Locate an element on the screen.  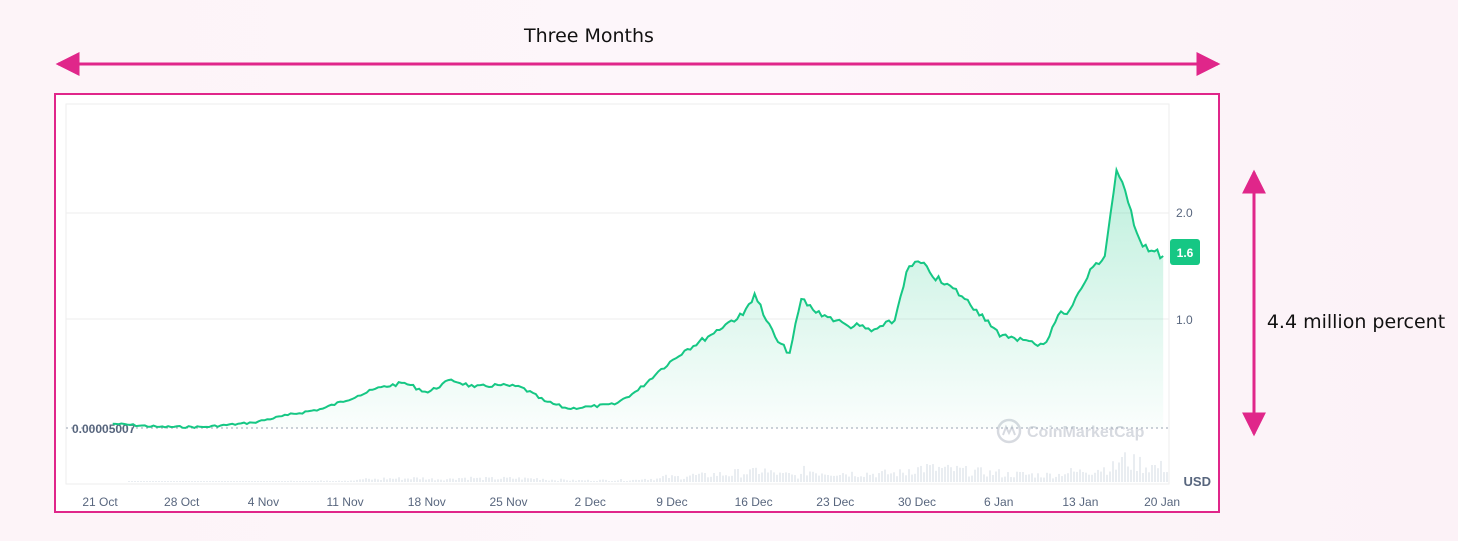
x-tick-label: 25 Nov is located at coordinates (508, 502).